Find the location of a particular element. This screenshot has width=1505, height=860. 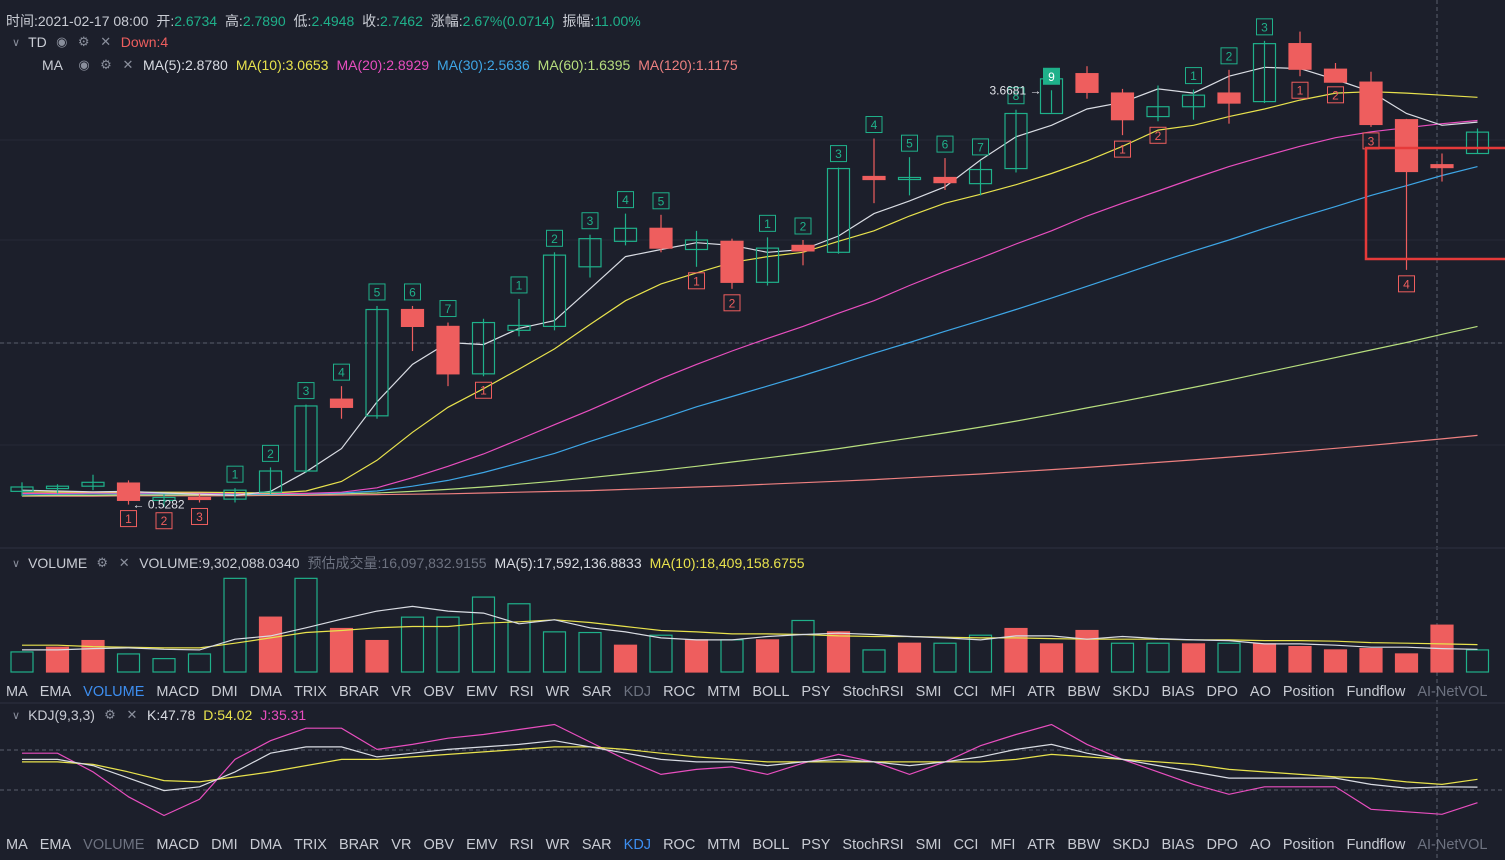

tab-psy-top: PSY is located at coordinates (816, 692).